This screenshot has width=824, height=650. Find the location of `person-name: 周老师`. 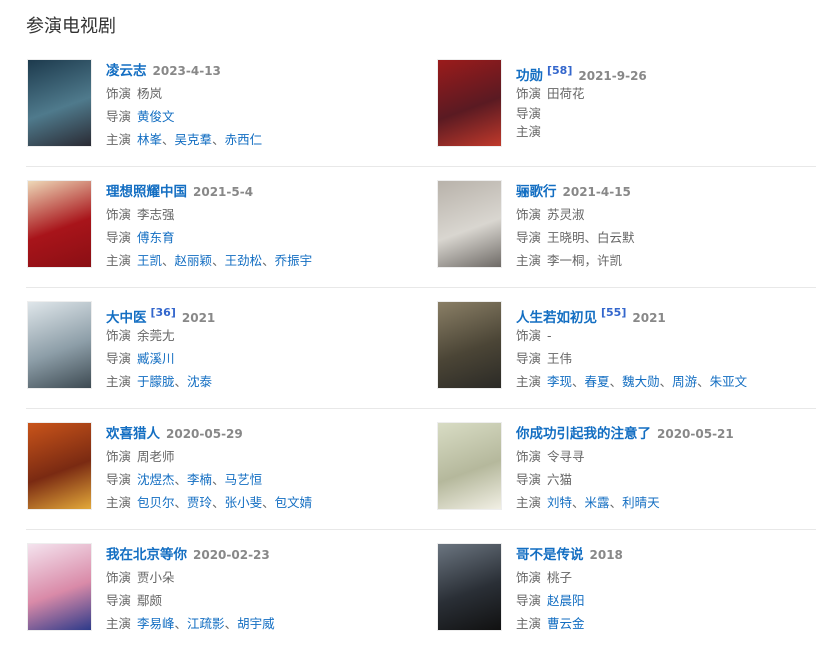

person-name: 周老师 is located at coordinates (156, 456).